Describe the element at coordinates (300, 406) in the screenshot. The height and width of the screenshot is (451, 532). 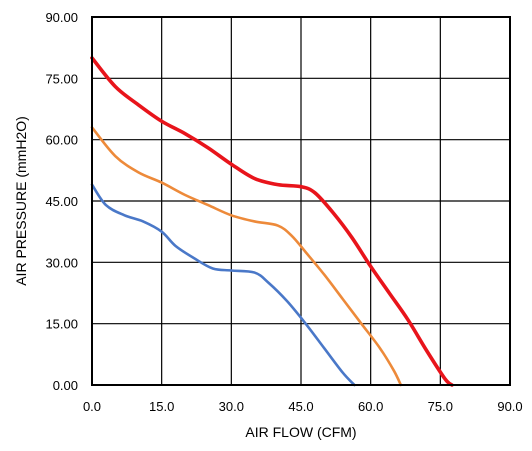
I see `x-tick-label: 45.0` at that location.